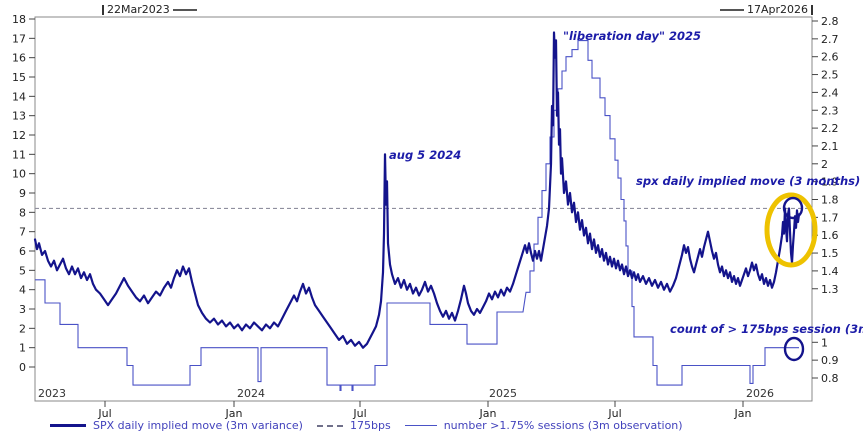 The image size is (863, 442). Describe the element at coordinates (830, 378) in the screenshot. I see `right-axis-tick-label: 0.8` at that location.